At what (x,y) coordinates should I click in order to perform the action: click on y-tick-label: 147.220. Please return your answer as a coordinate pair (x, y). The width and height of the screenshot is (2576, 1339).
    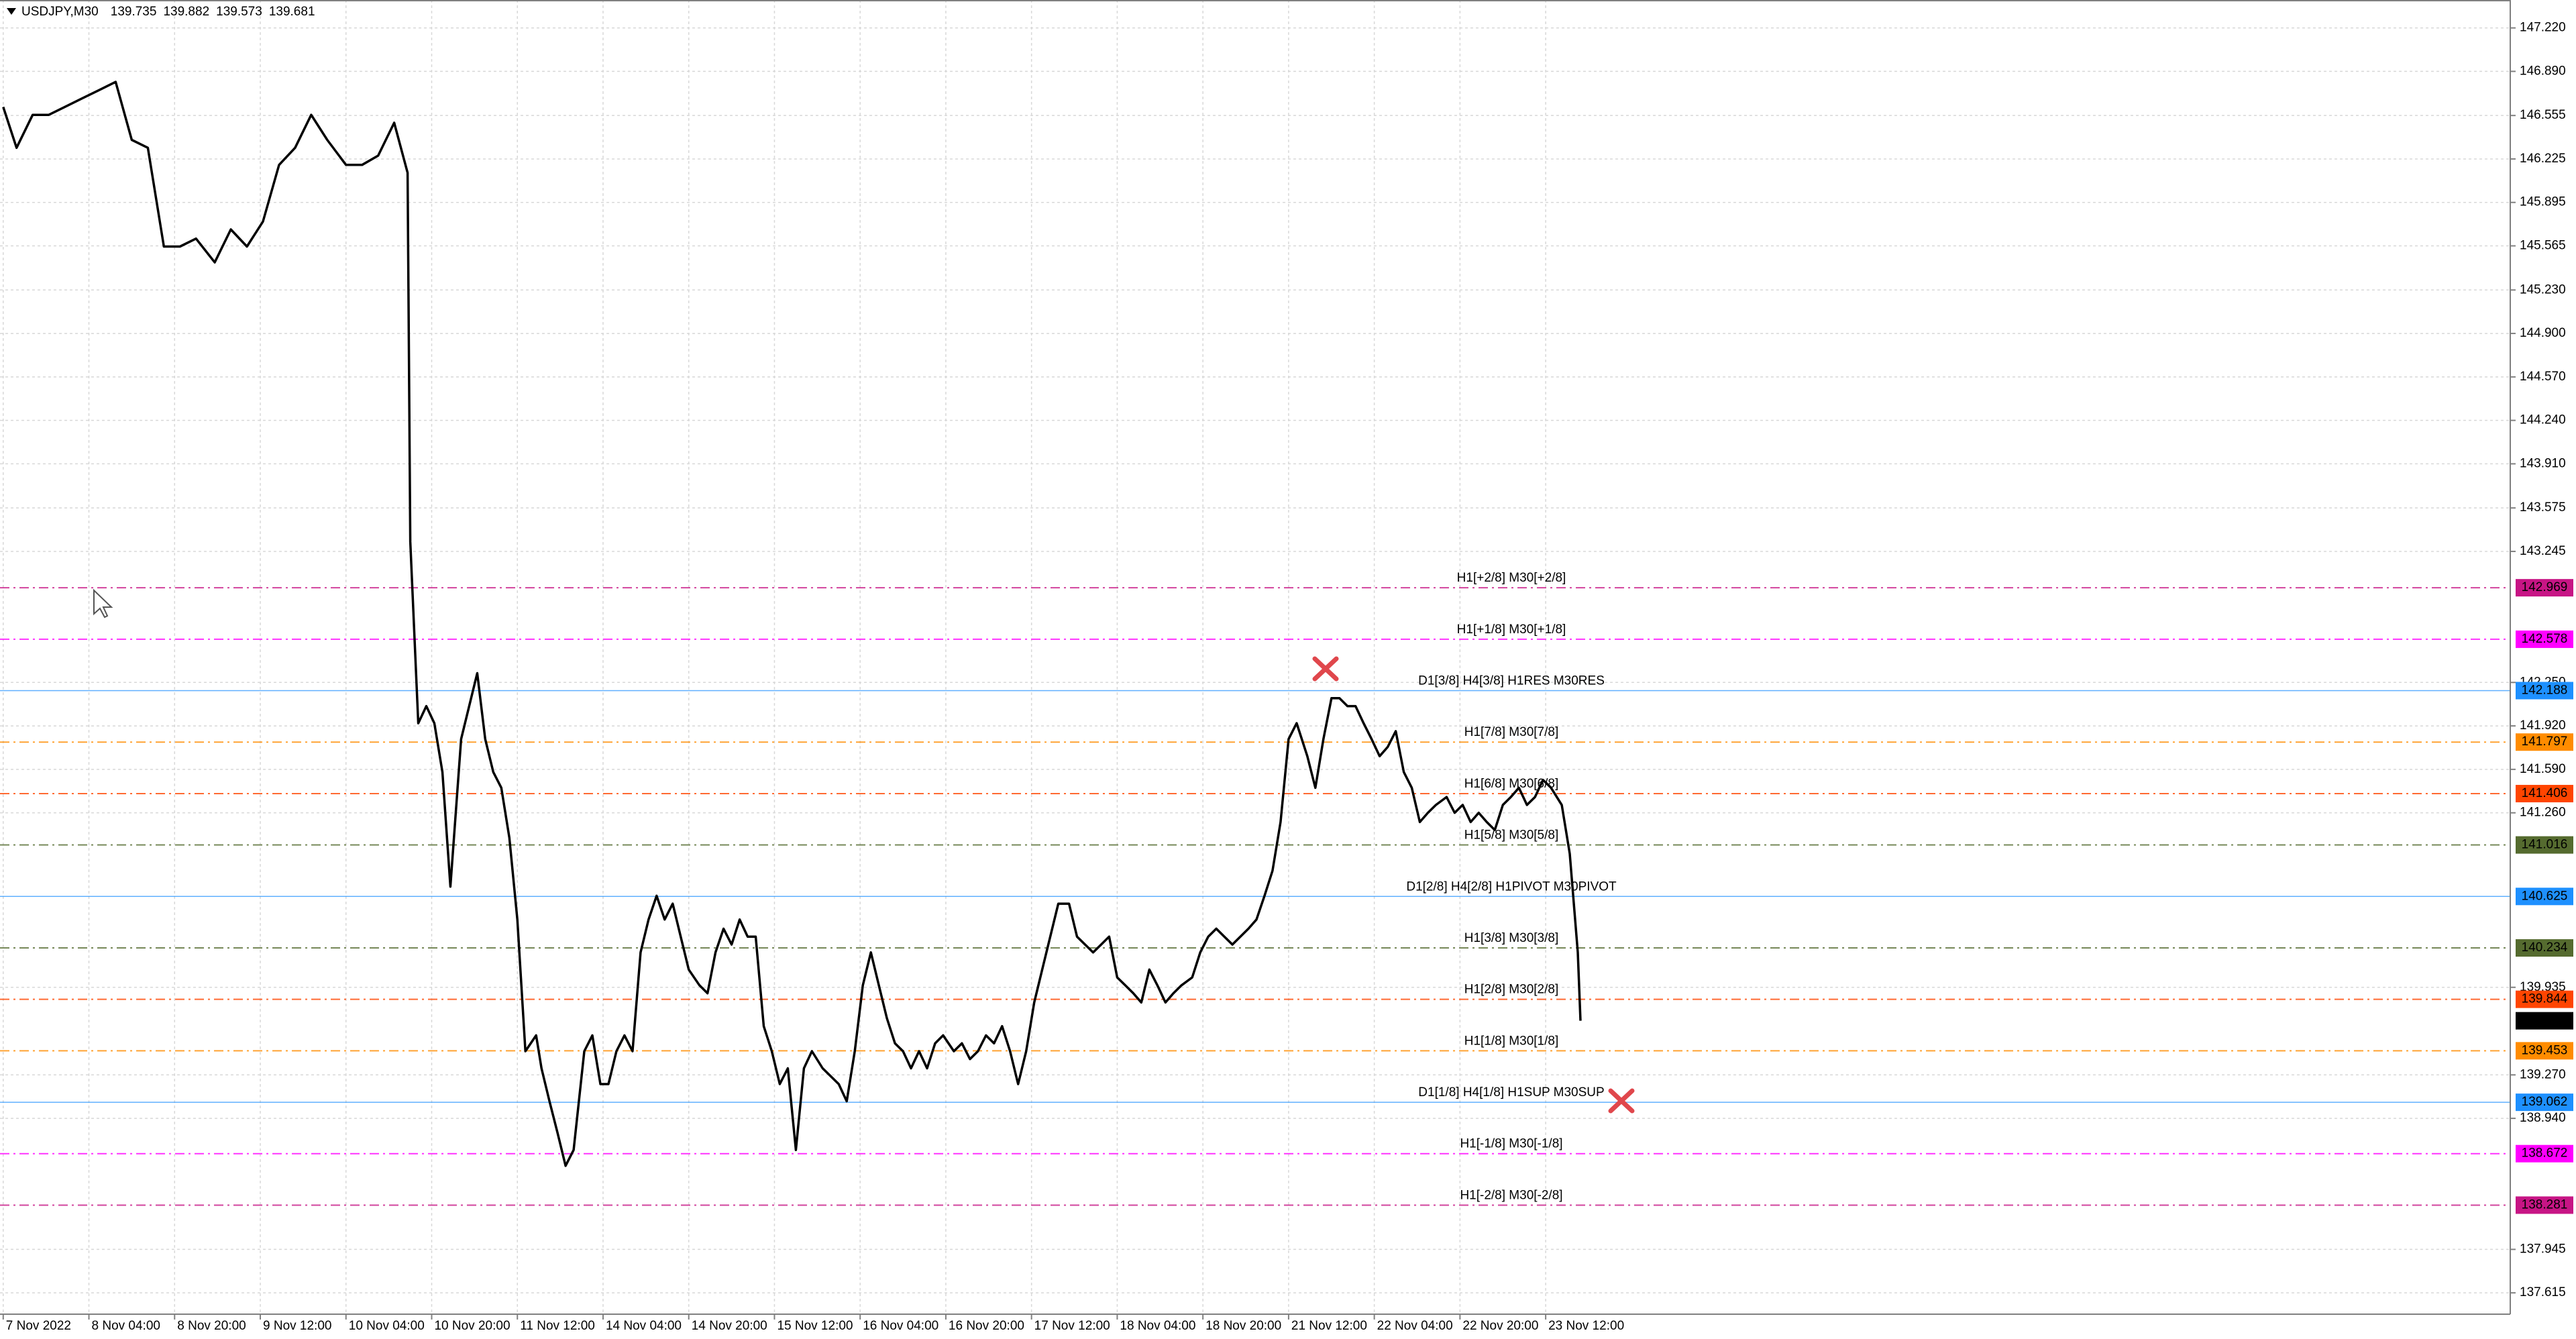
    Looking at the image, I should click on (2543, 28).